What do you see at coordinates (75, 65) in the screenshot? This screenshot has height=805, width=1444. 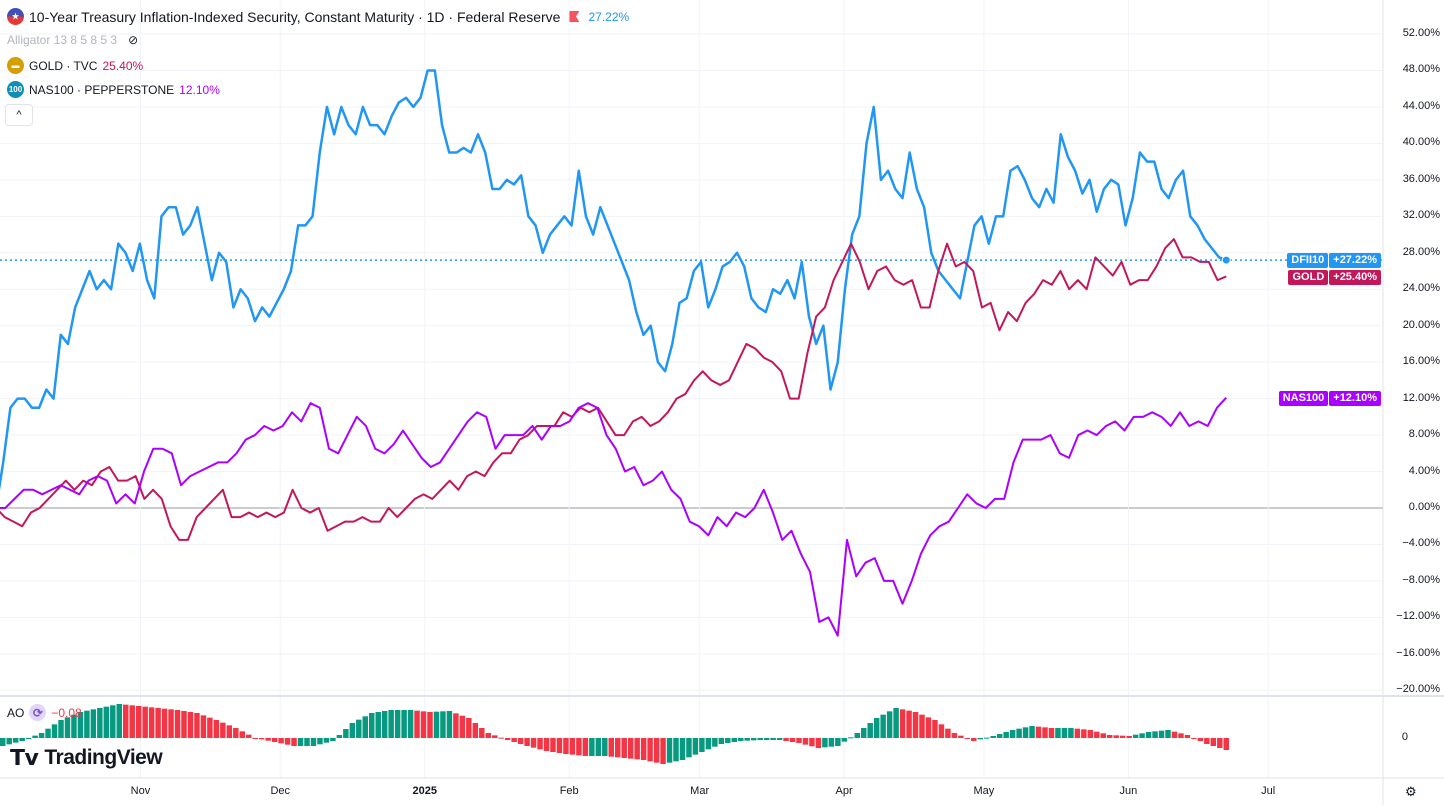 I see `compare-gold: ▬ GOLD · TVC 25.40%` at bounding box center [75, 65].